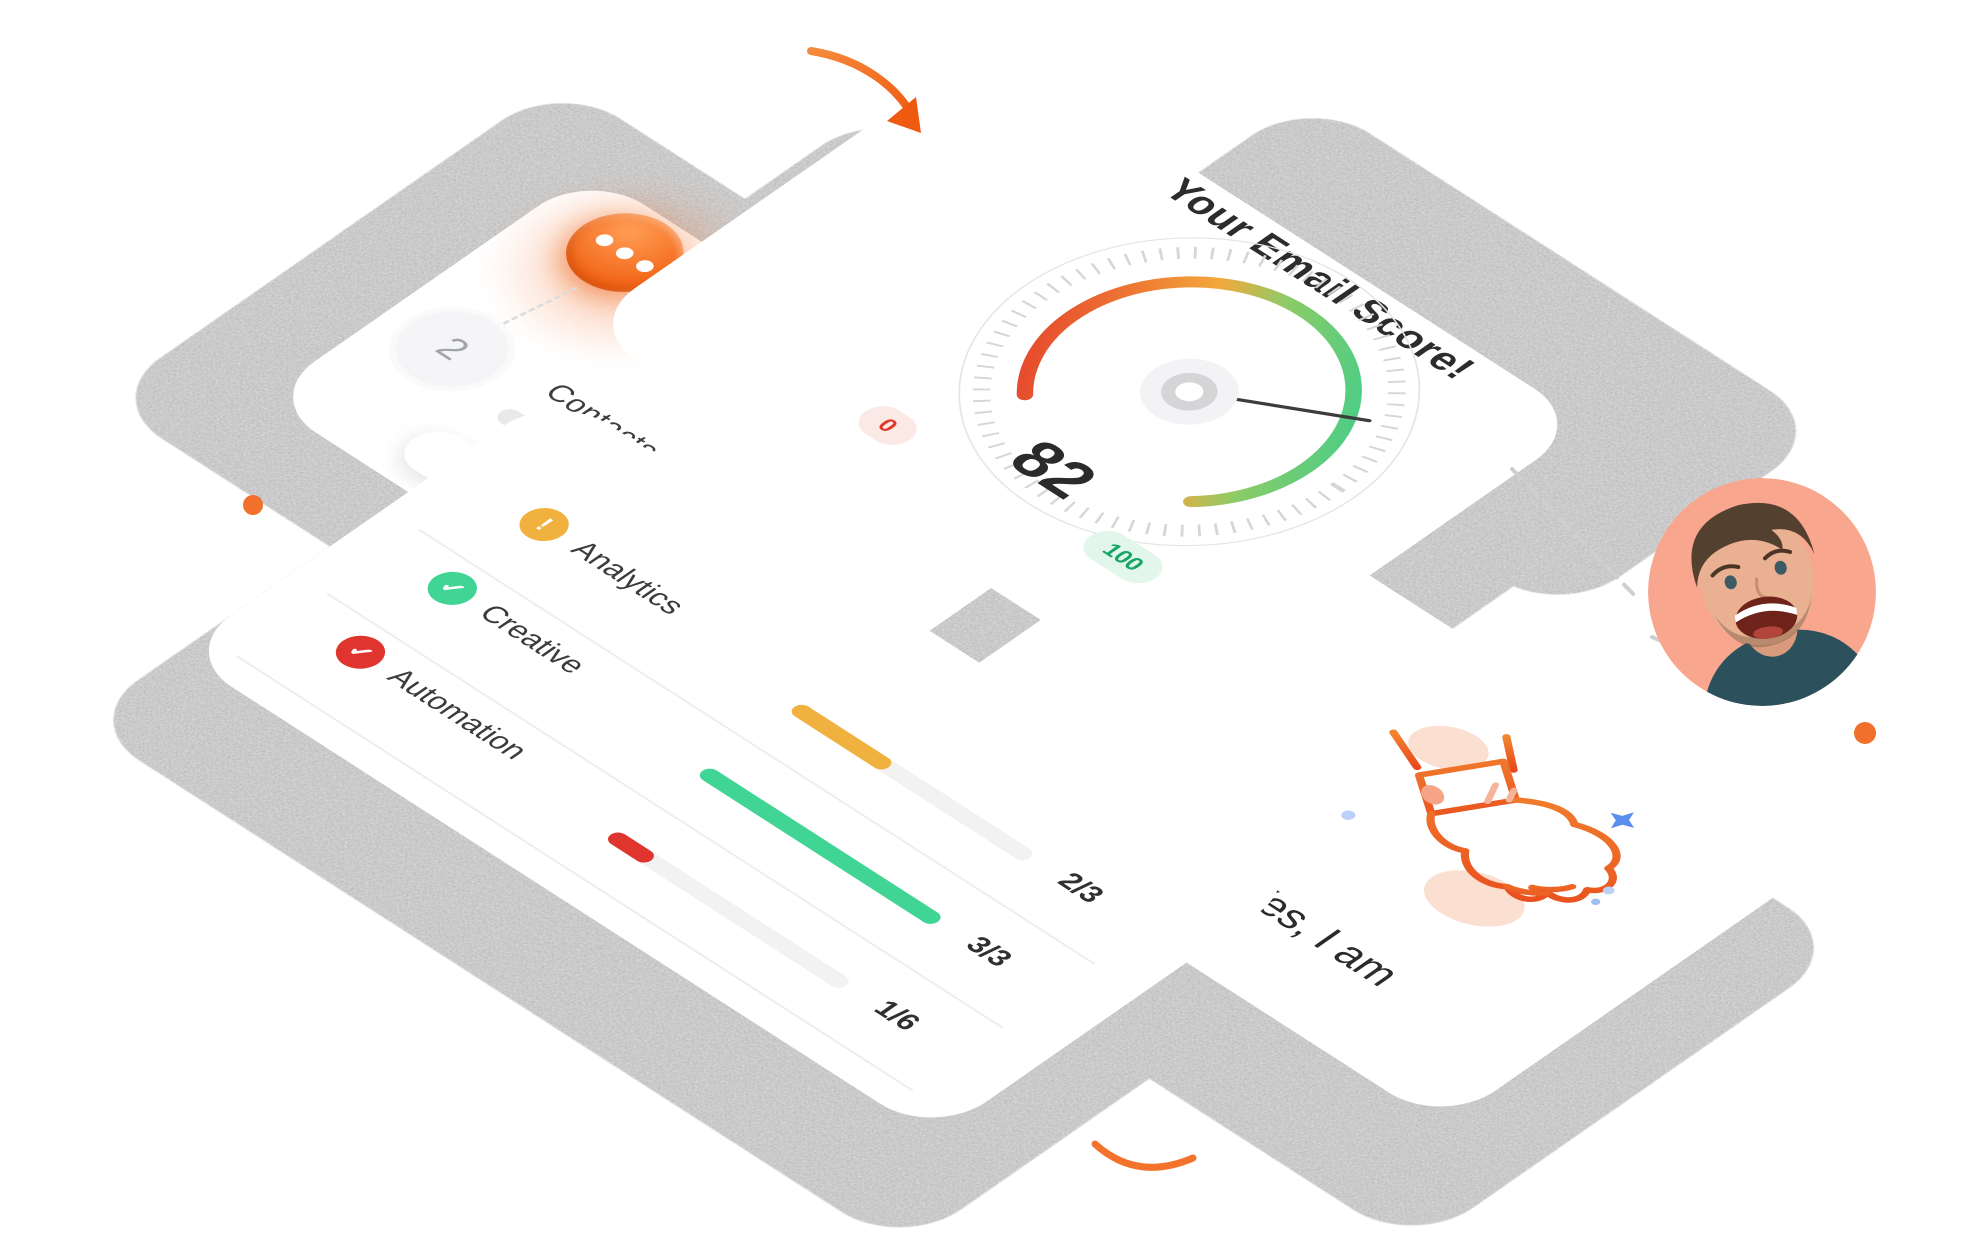  Describe the element at coordinates (1488, 826) in the screenshot. I see `thumbs-up-icon` at that location.